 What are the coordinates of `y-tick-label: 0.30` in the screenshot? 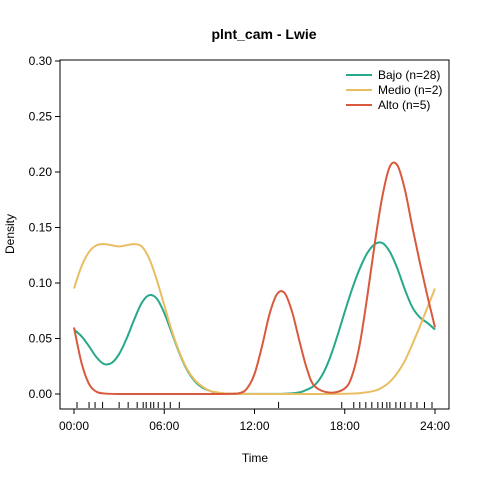 It's located at (41, 61).